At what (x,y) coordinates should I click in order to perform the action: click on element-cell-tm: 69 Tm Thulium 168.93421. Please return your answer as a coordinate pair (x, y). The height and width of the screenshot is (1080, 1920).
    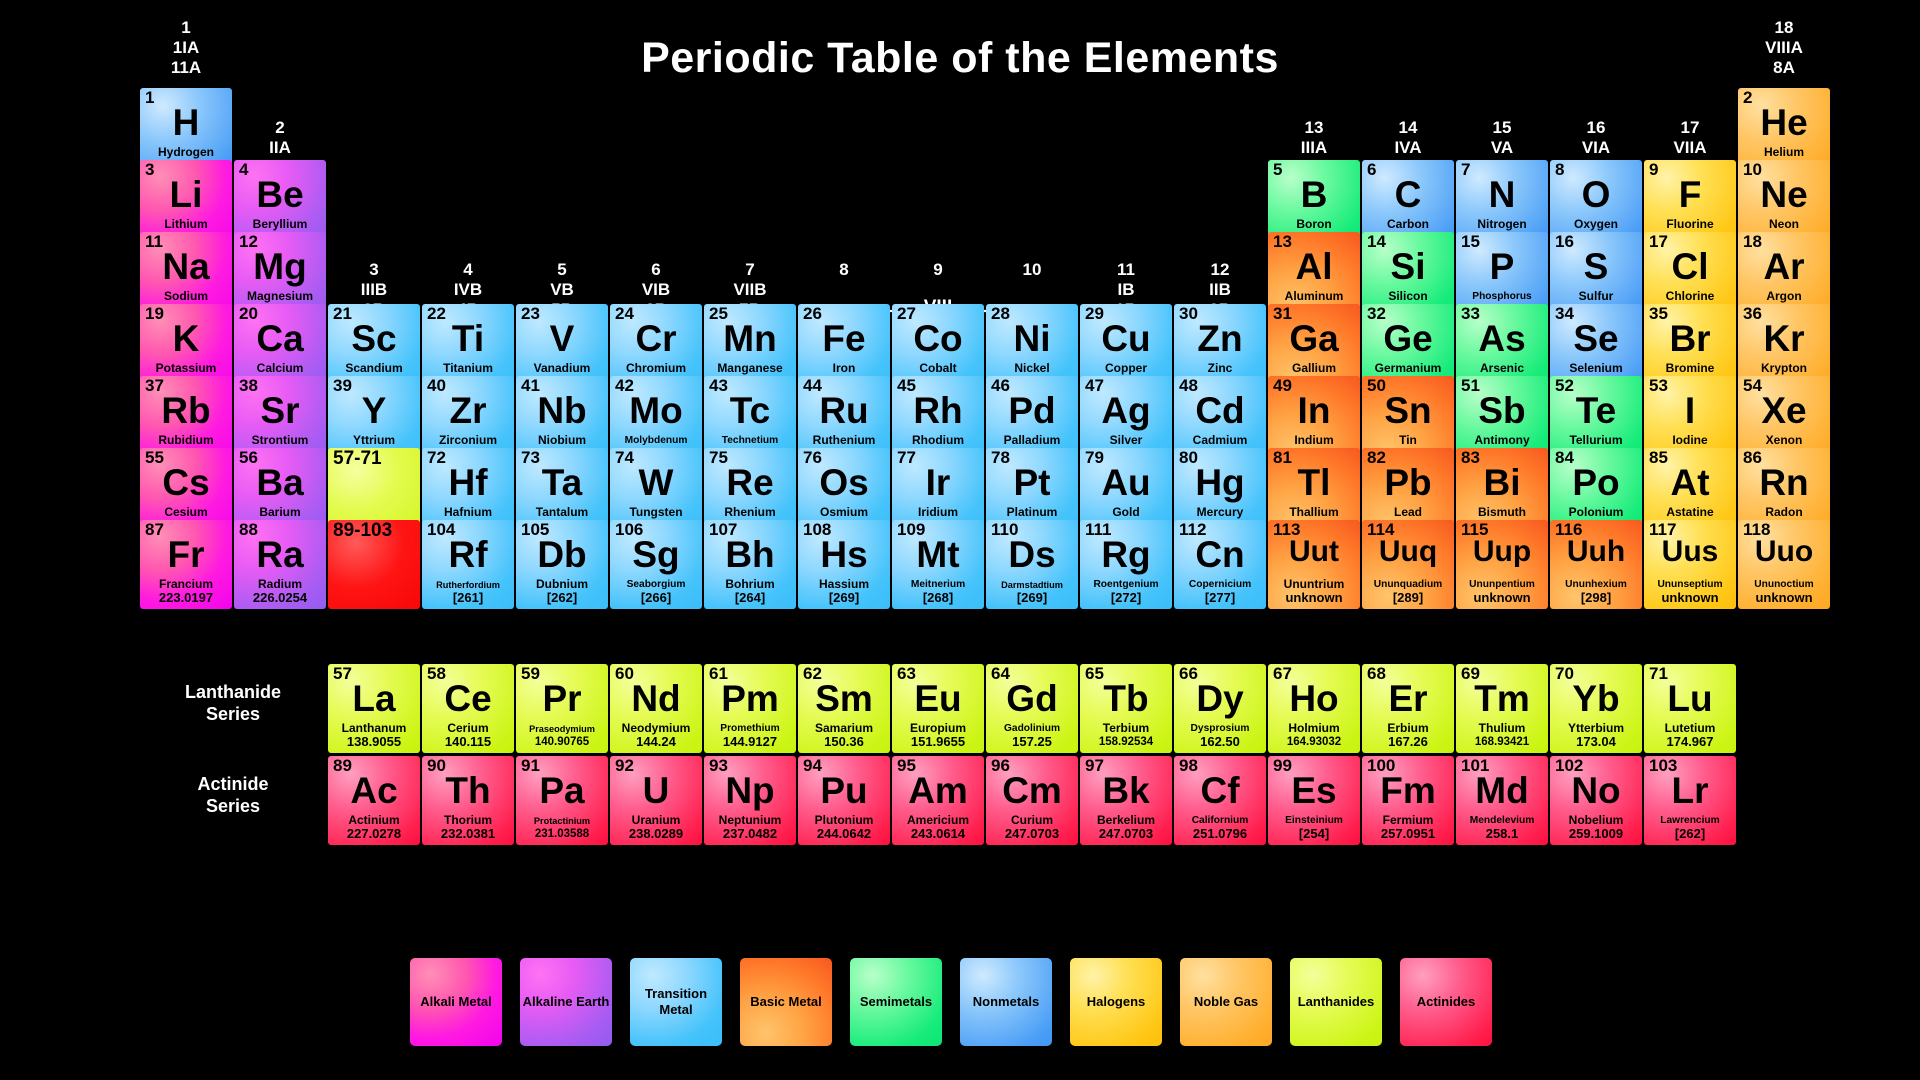
    Looking at the image, I should click on (1502, 708).